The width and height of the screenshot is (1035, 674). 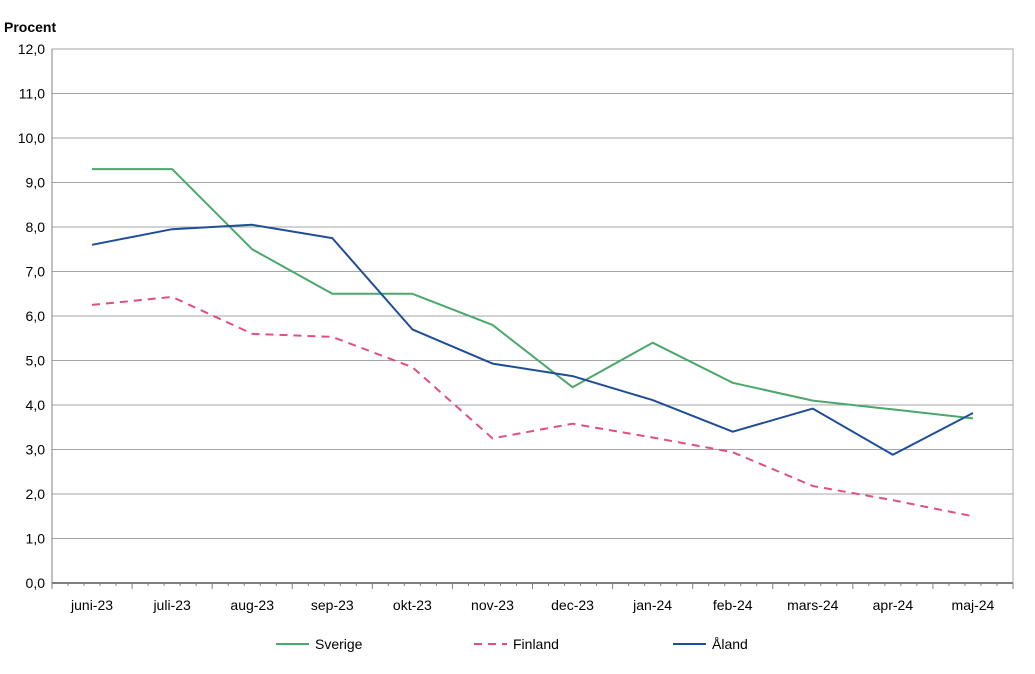 What do you see at coordinates (652, 605) in the screenshot?
I see `x-tick-label: jan-24` at bounding box center [652, 605].